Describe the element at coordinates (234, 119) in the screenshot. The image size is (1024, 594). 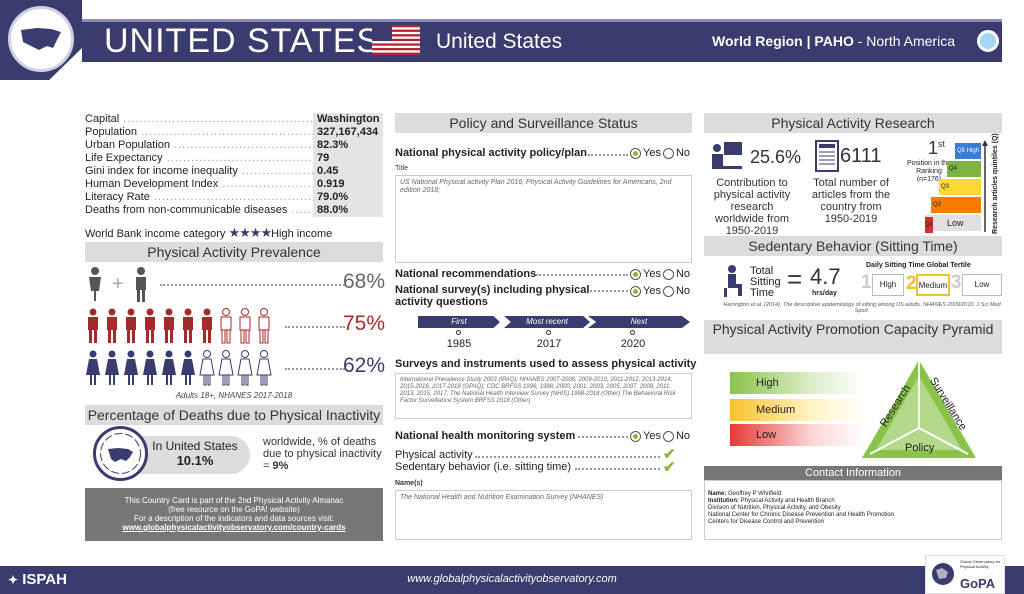
I see `fact-row: CapitalWashington` at that location.